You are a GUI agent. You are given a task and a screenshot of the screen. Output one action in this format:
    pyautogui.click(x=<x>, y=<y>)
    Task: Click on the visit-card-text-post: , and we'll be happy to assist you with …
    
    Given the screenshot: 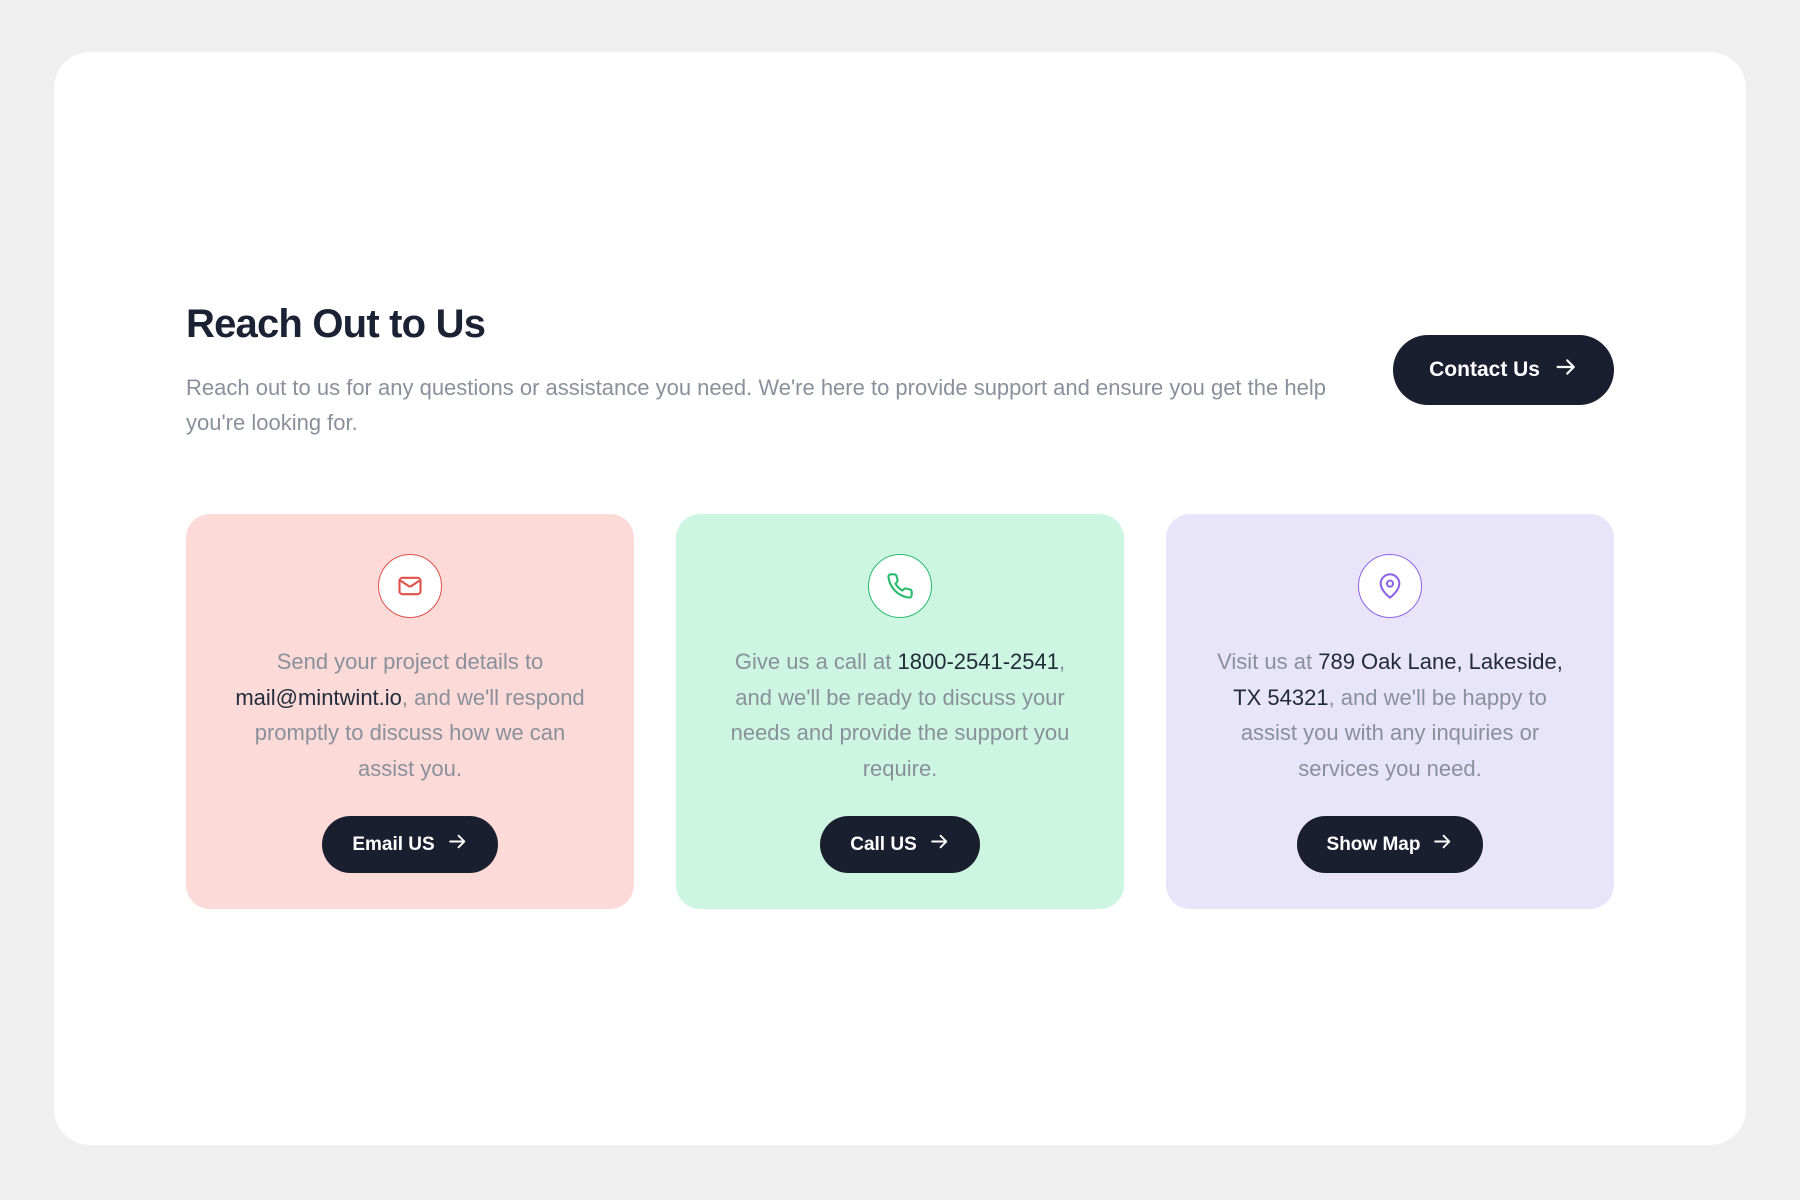 What is the action you would take?
    pyautogui.click(x=1393, y=732)
    